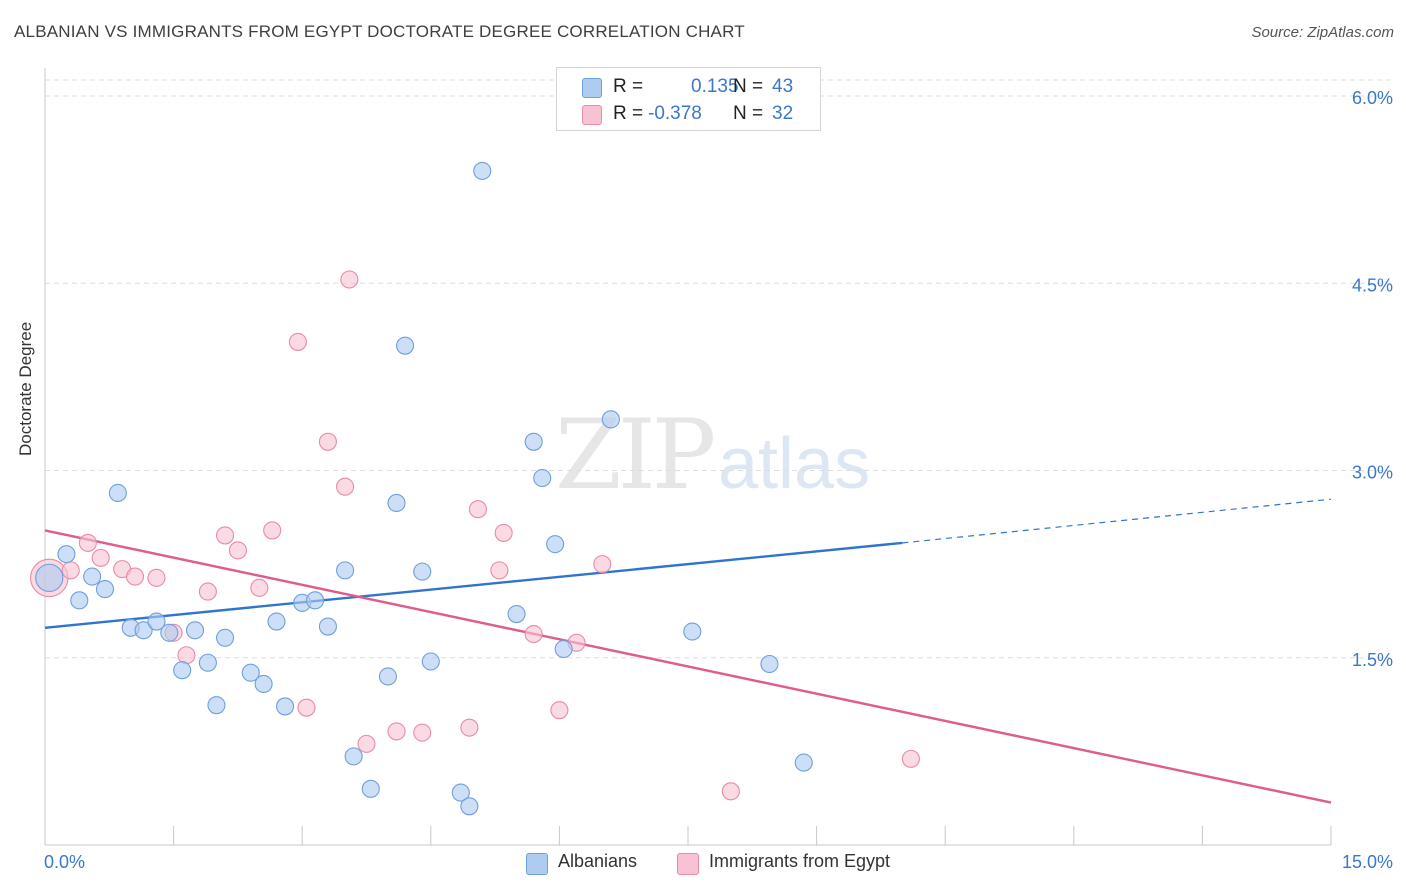 The height and width of the screenshot is (892, 1406). Describe the element at coordinates (1367, 862) in the screenshot. I see `x-tick-label-max: 15.0%` at that location.